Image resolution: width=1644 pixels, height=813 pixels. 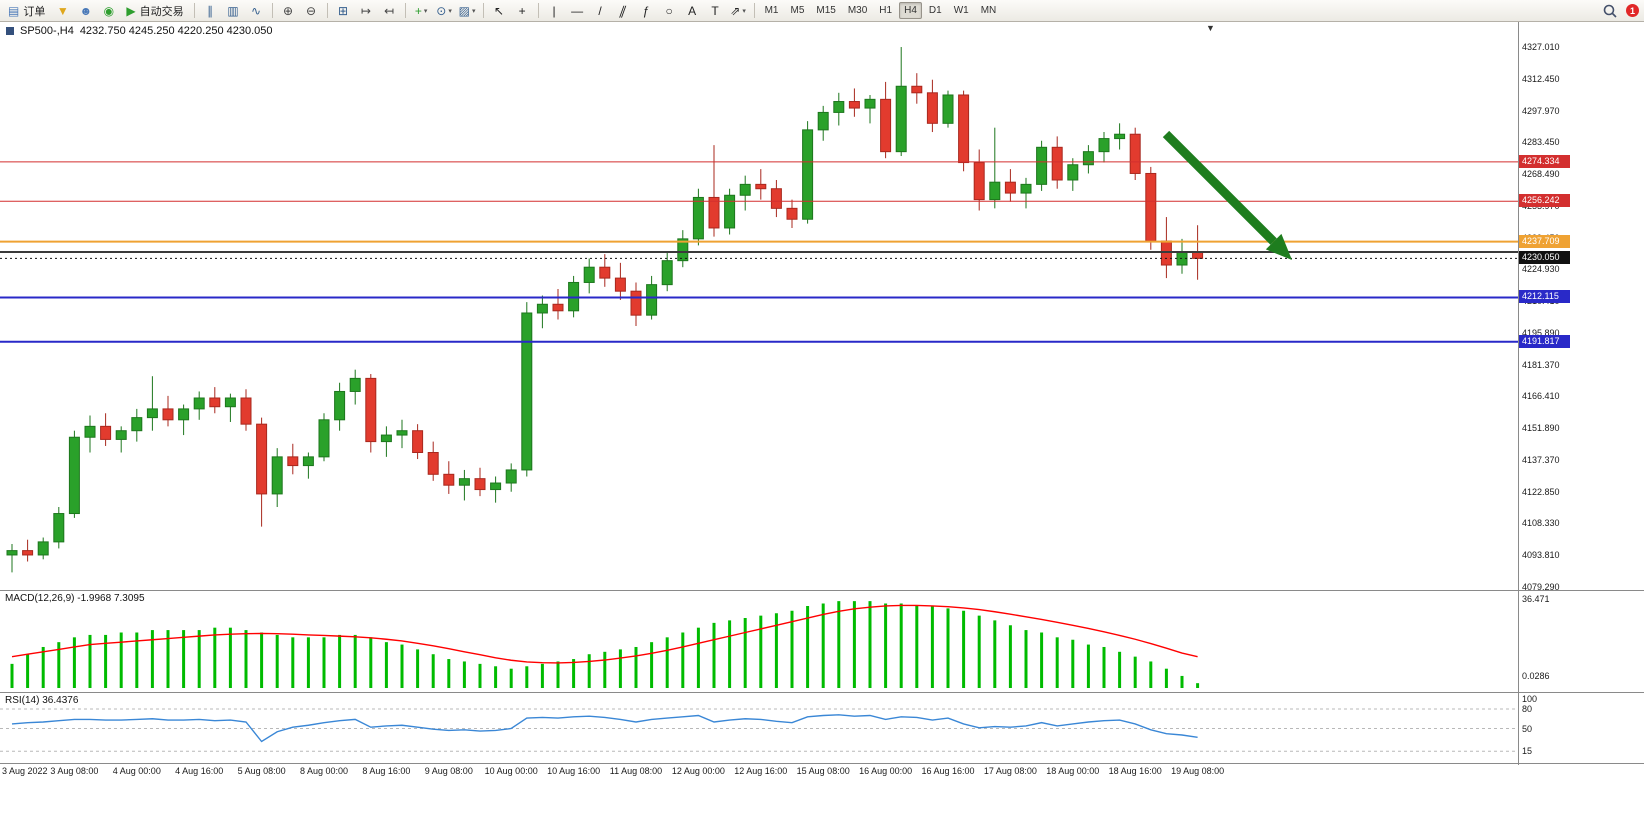 I want to click on toolbar-right: 1, so click(x=1621, y=11).